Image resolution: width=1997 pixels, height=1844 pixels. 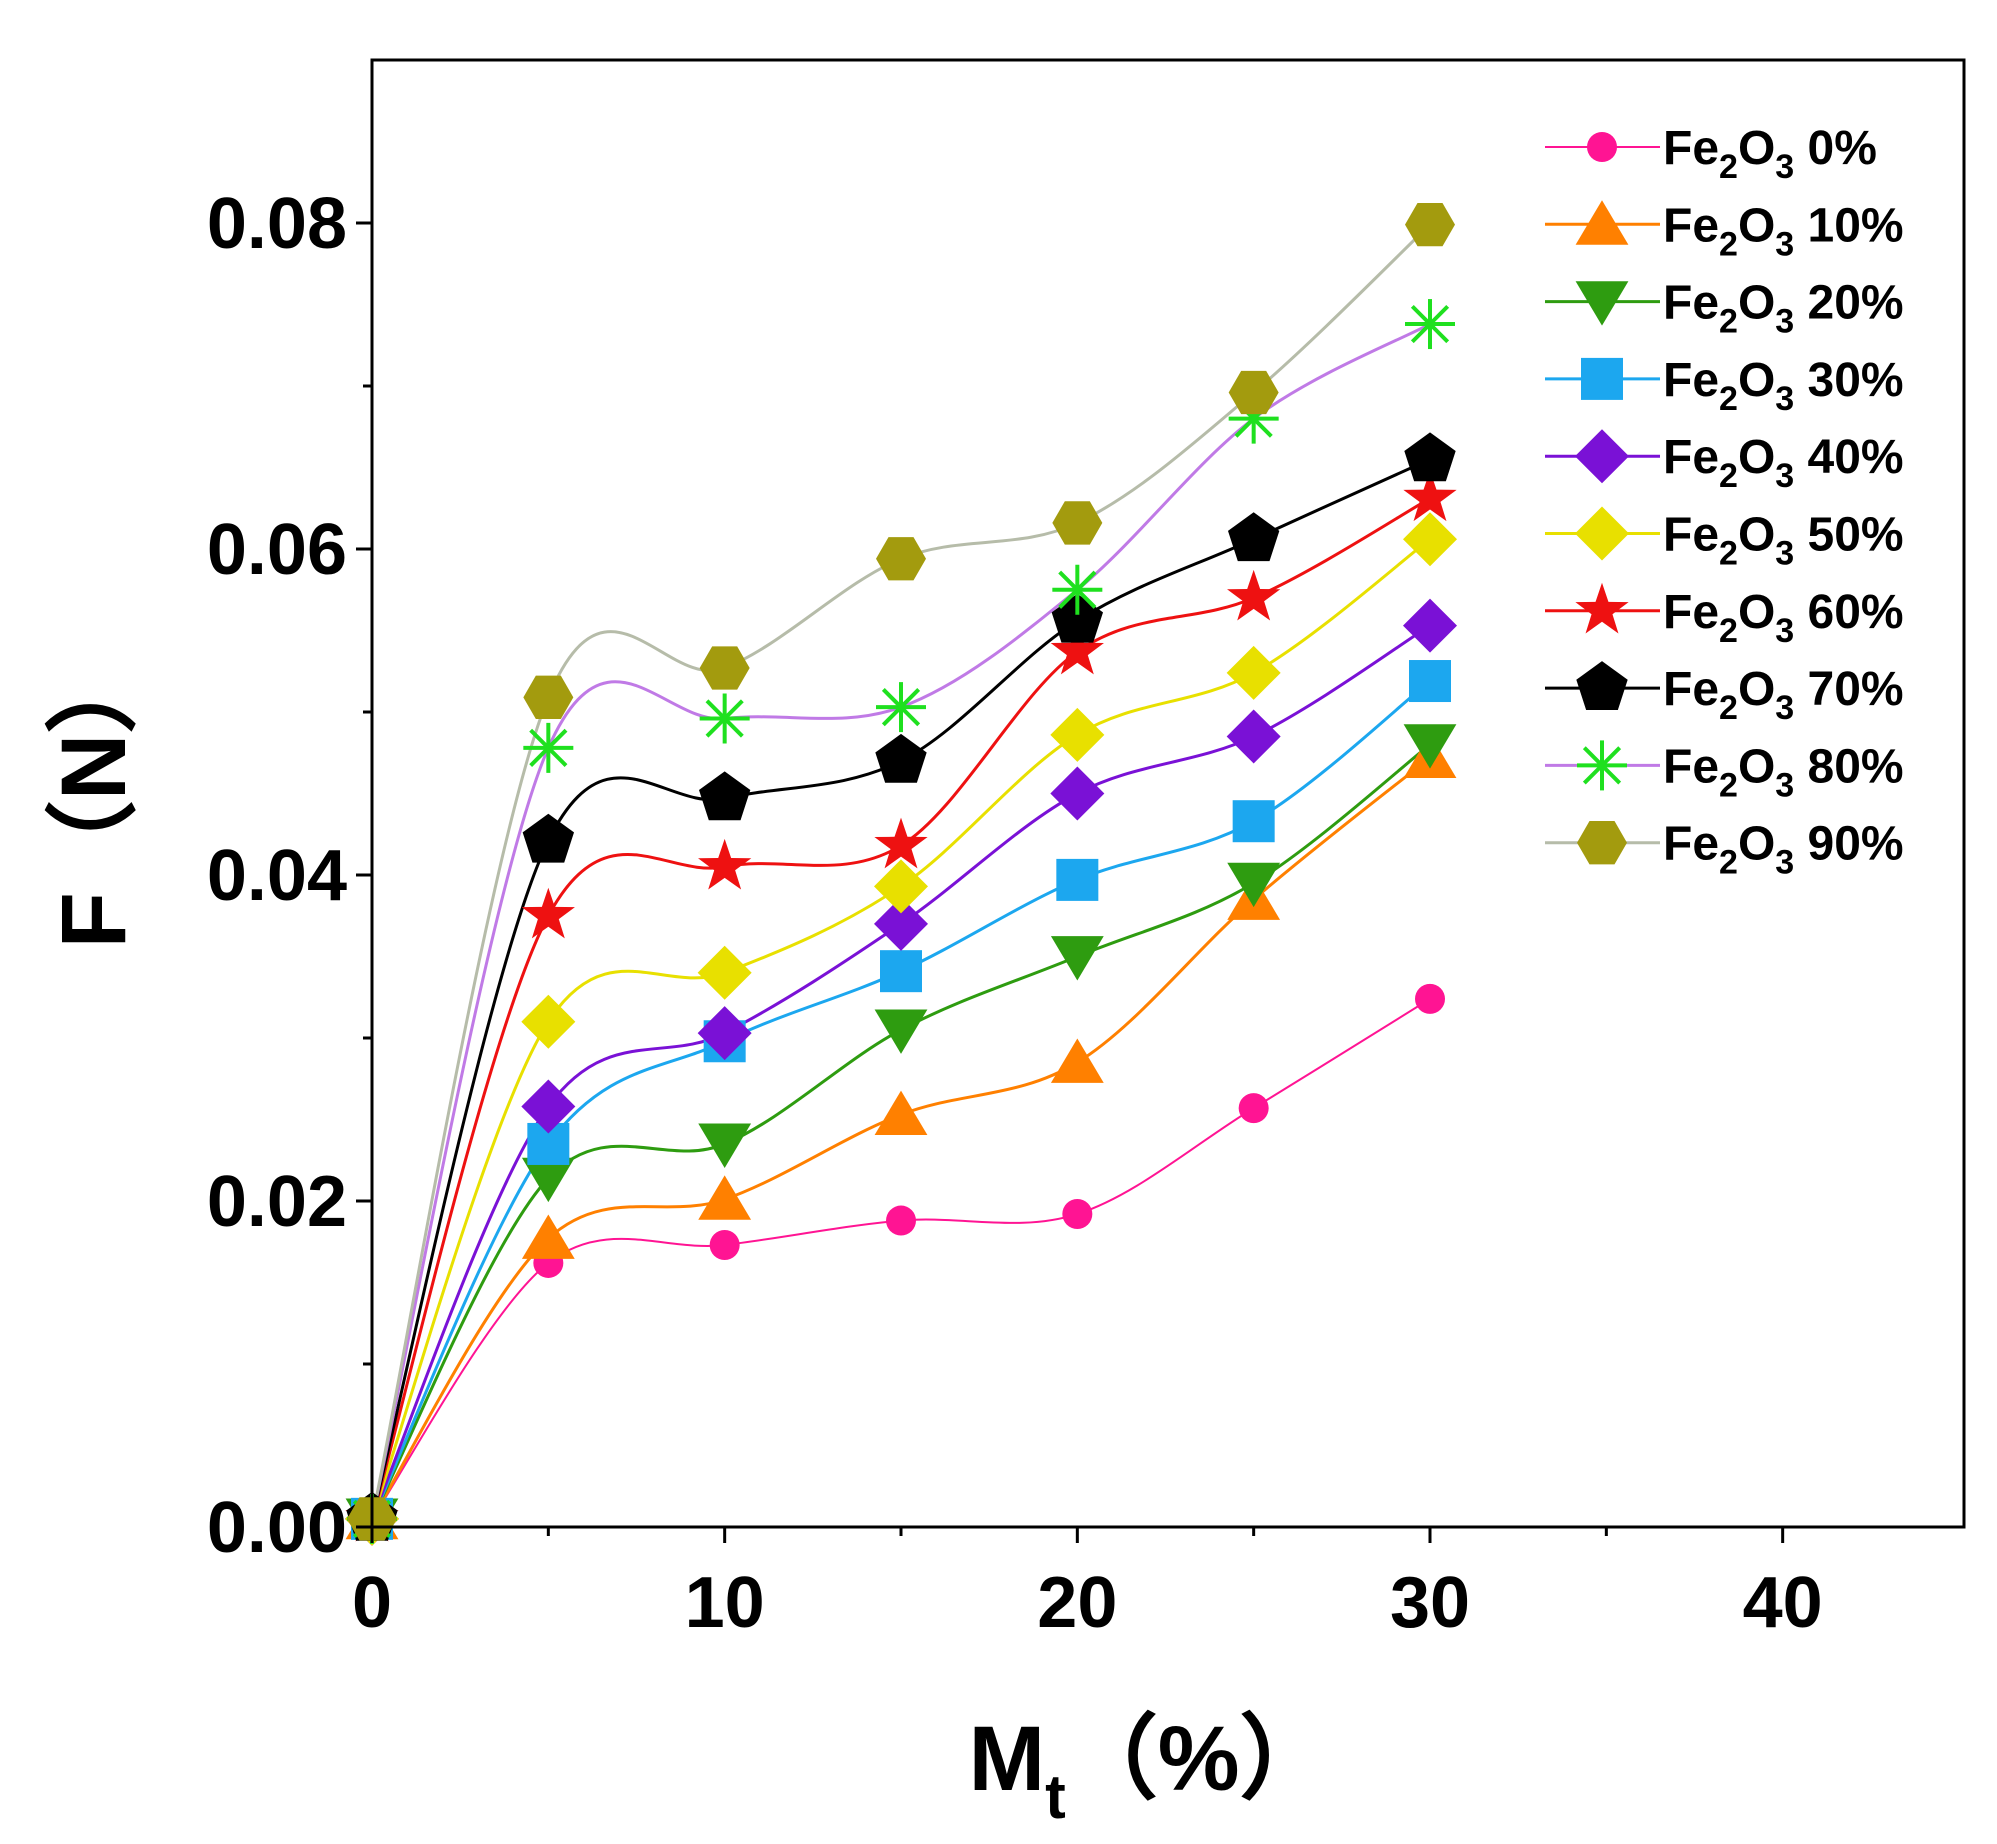 I want to click on x-tick-label: 40, so click(x=1783, y=1603).